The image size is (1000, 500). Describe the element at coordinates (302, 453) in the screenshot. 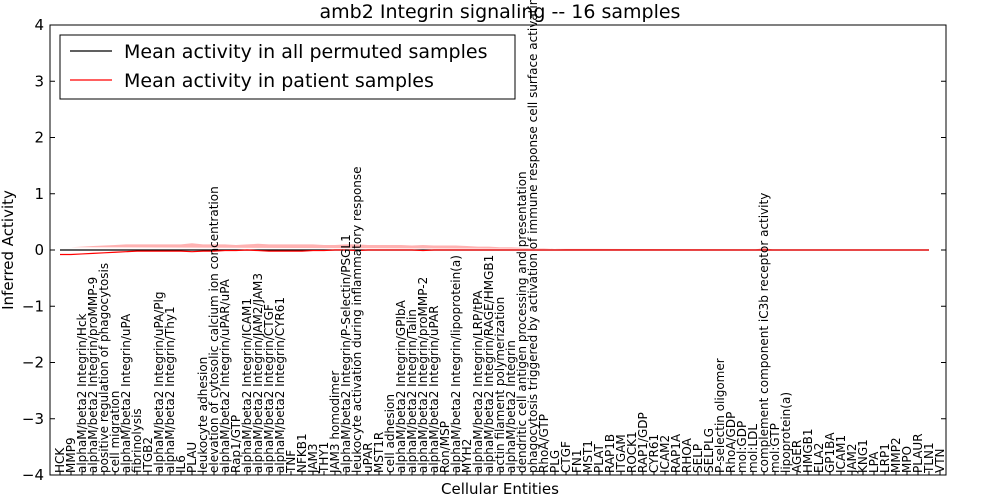

I see `x-tick-label: NFKB1` at that location.